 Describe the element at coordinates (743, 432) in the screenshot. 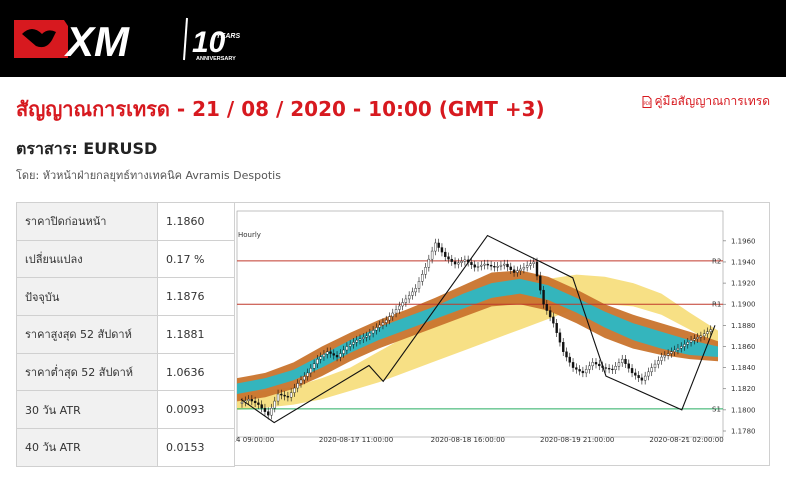

I see `y-tick-label: 1.1780` at that location.